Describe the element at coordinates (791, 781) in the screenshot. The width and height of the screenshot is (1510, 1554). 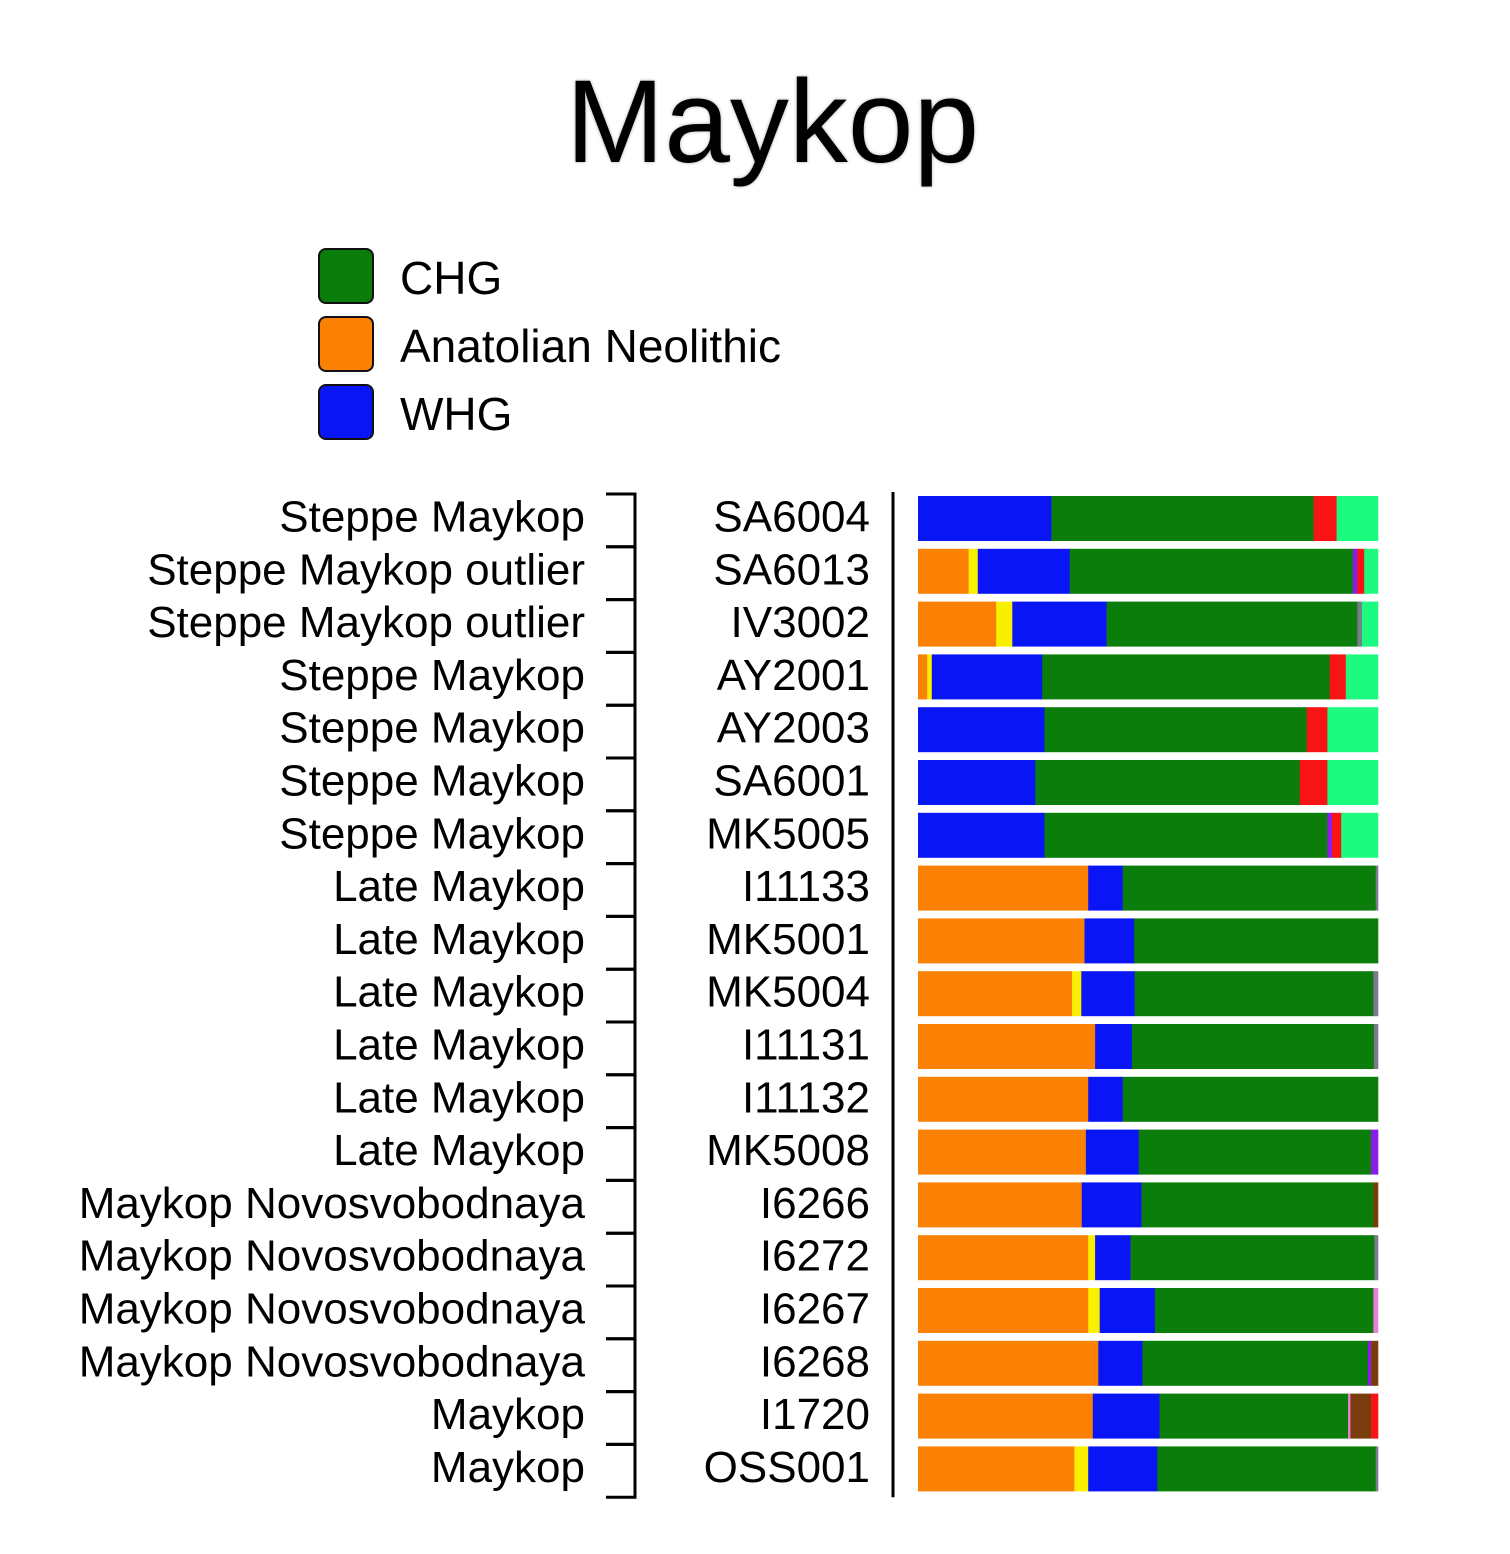
I see `sample-label: SA6001` at that location.